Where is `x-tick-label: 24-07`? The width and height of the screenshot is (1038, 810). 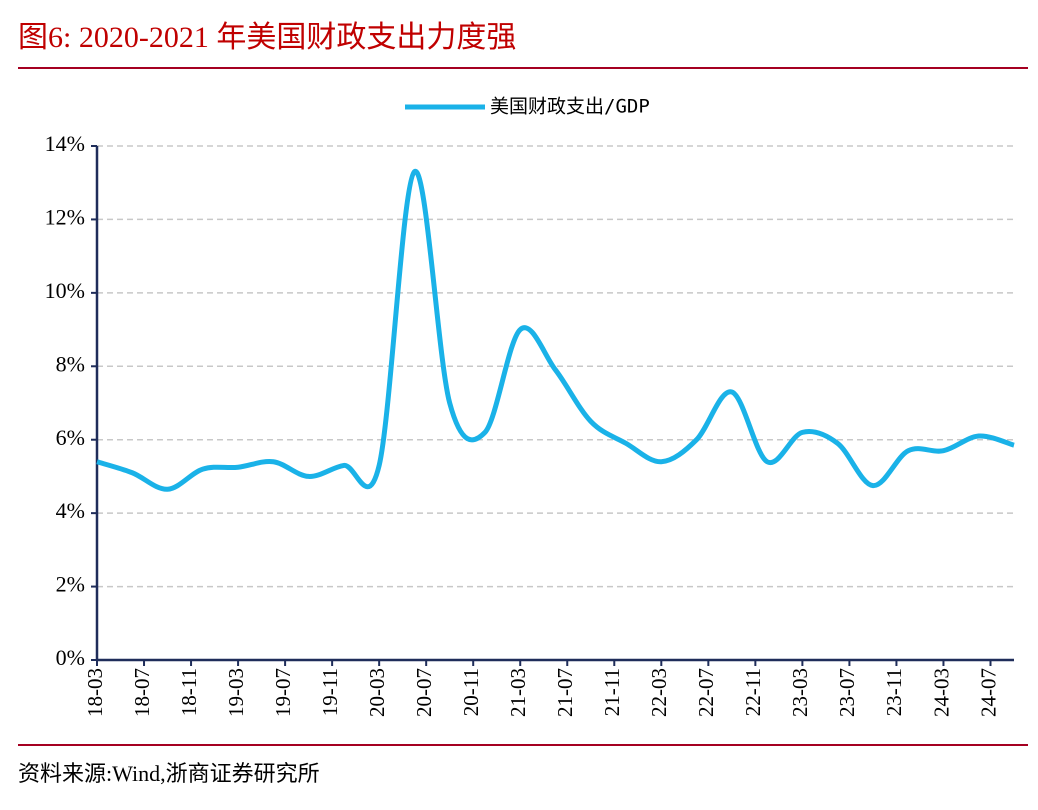
x-tick-label: 24-07 is located at coordinates (988, 692).